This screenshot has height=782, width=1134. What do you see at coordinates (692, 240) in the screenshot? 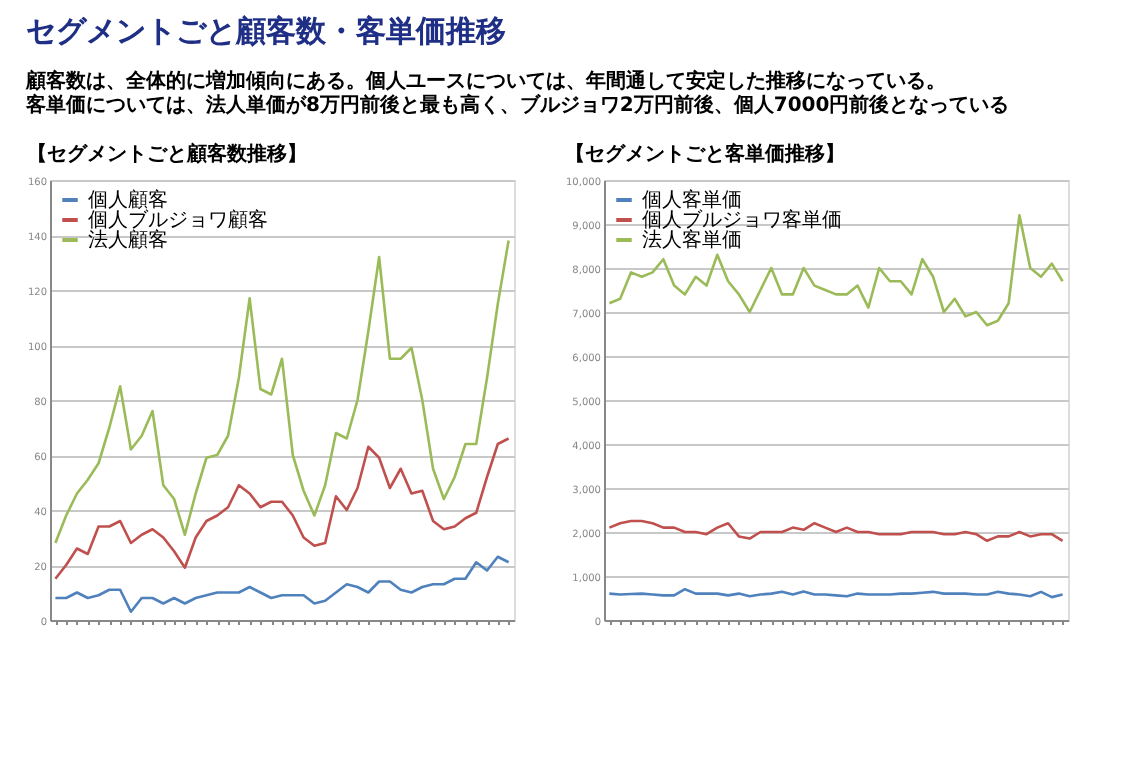
I see `legend-label: 法人客単価` at bounding box center [692, 240].